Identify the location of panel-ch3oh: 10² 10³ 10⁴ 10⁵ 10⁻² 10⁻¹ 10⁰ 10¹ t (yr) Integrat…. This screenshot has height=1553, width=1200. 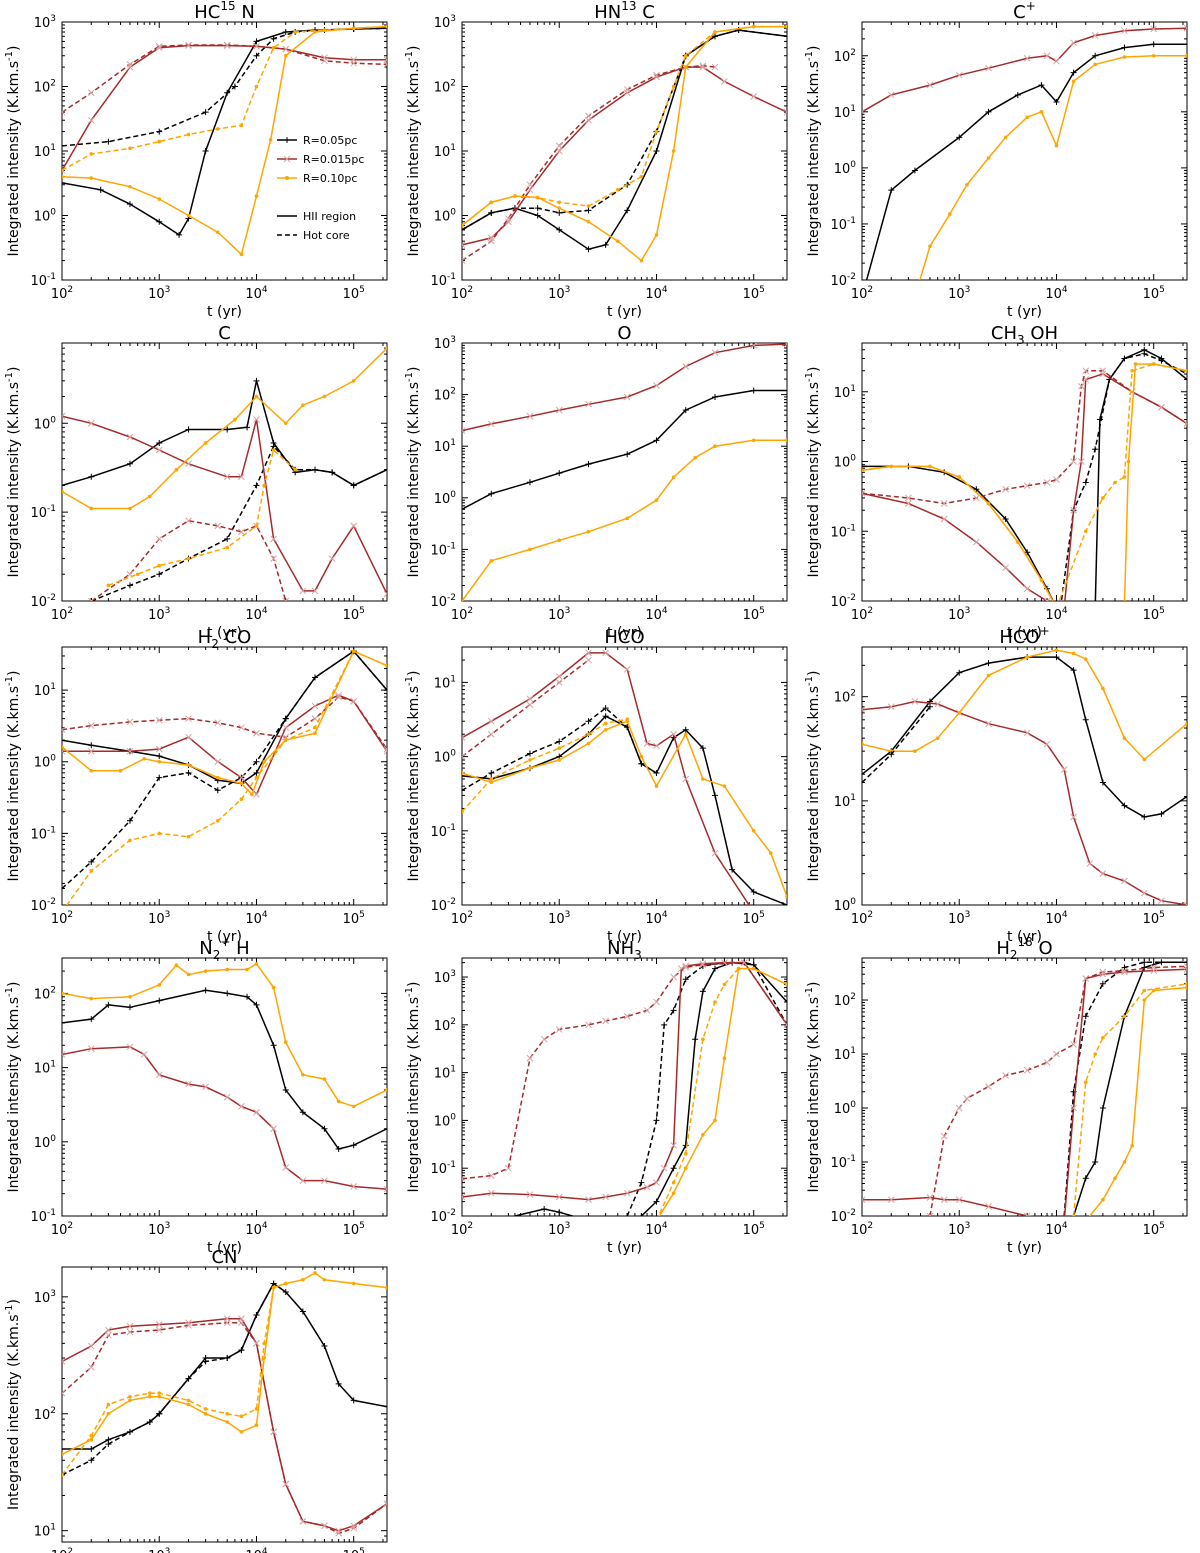
(996, 482).